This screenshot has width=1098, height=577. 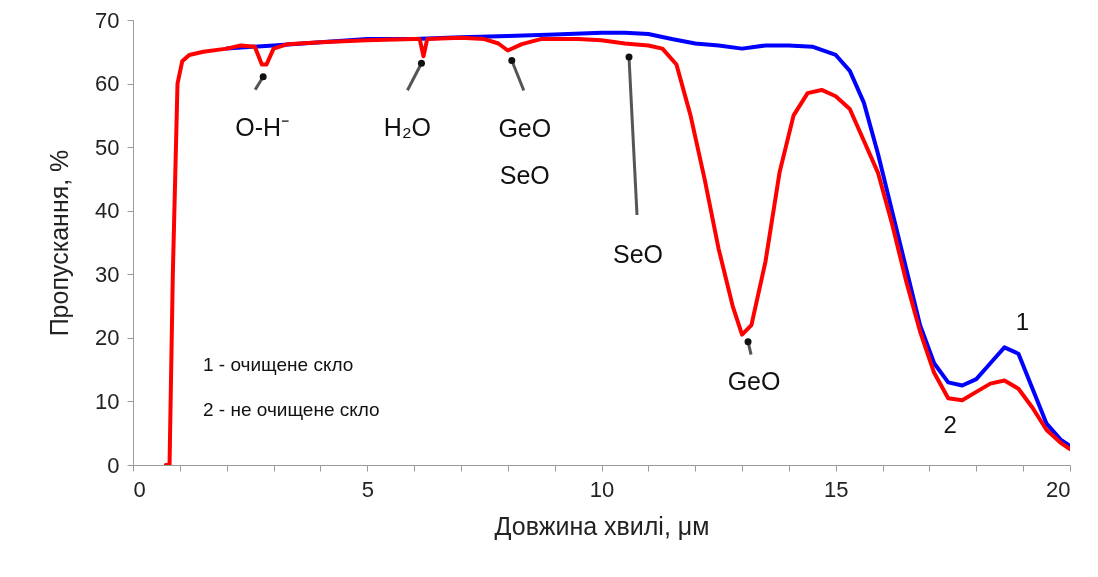 I want to click on y-tick-label: 10, so click(x=107, y=401).